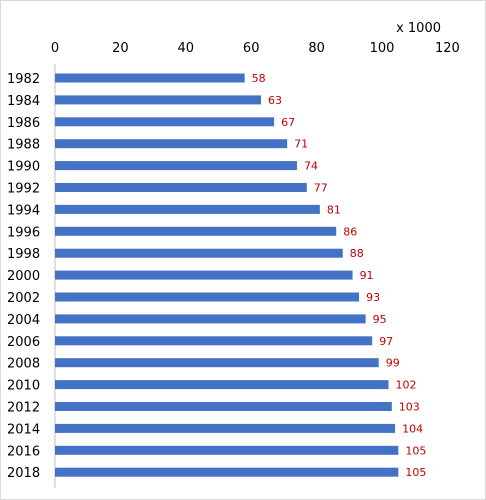  What do you see at coordinates (23, 101) in the screenshot?
I see `category-label: 1984` at bounding box center [23, 101].